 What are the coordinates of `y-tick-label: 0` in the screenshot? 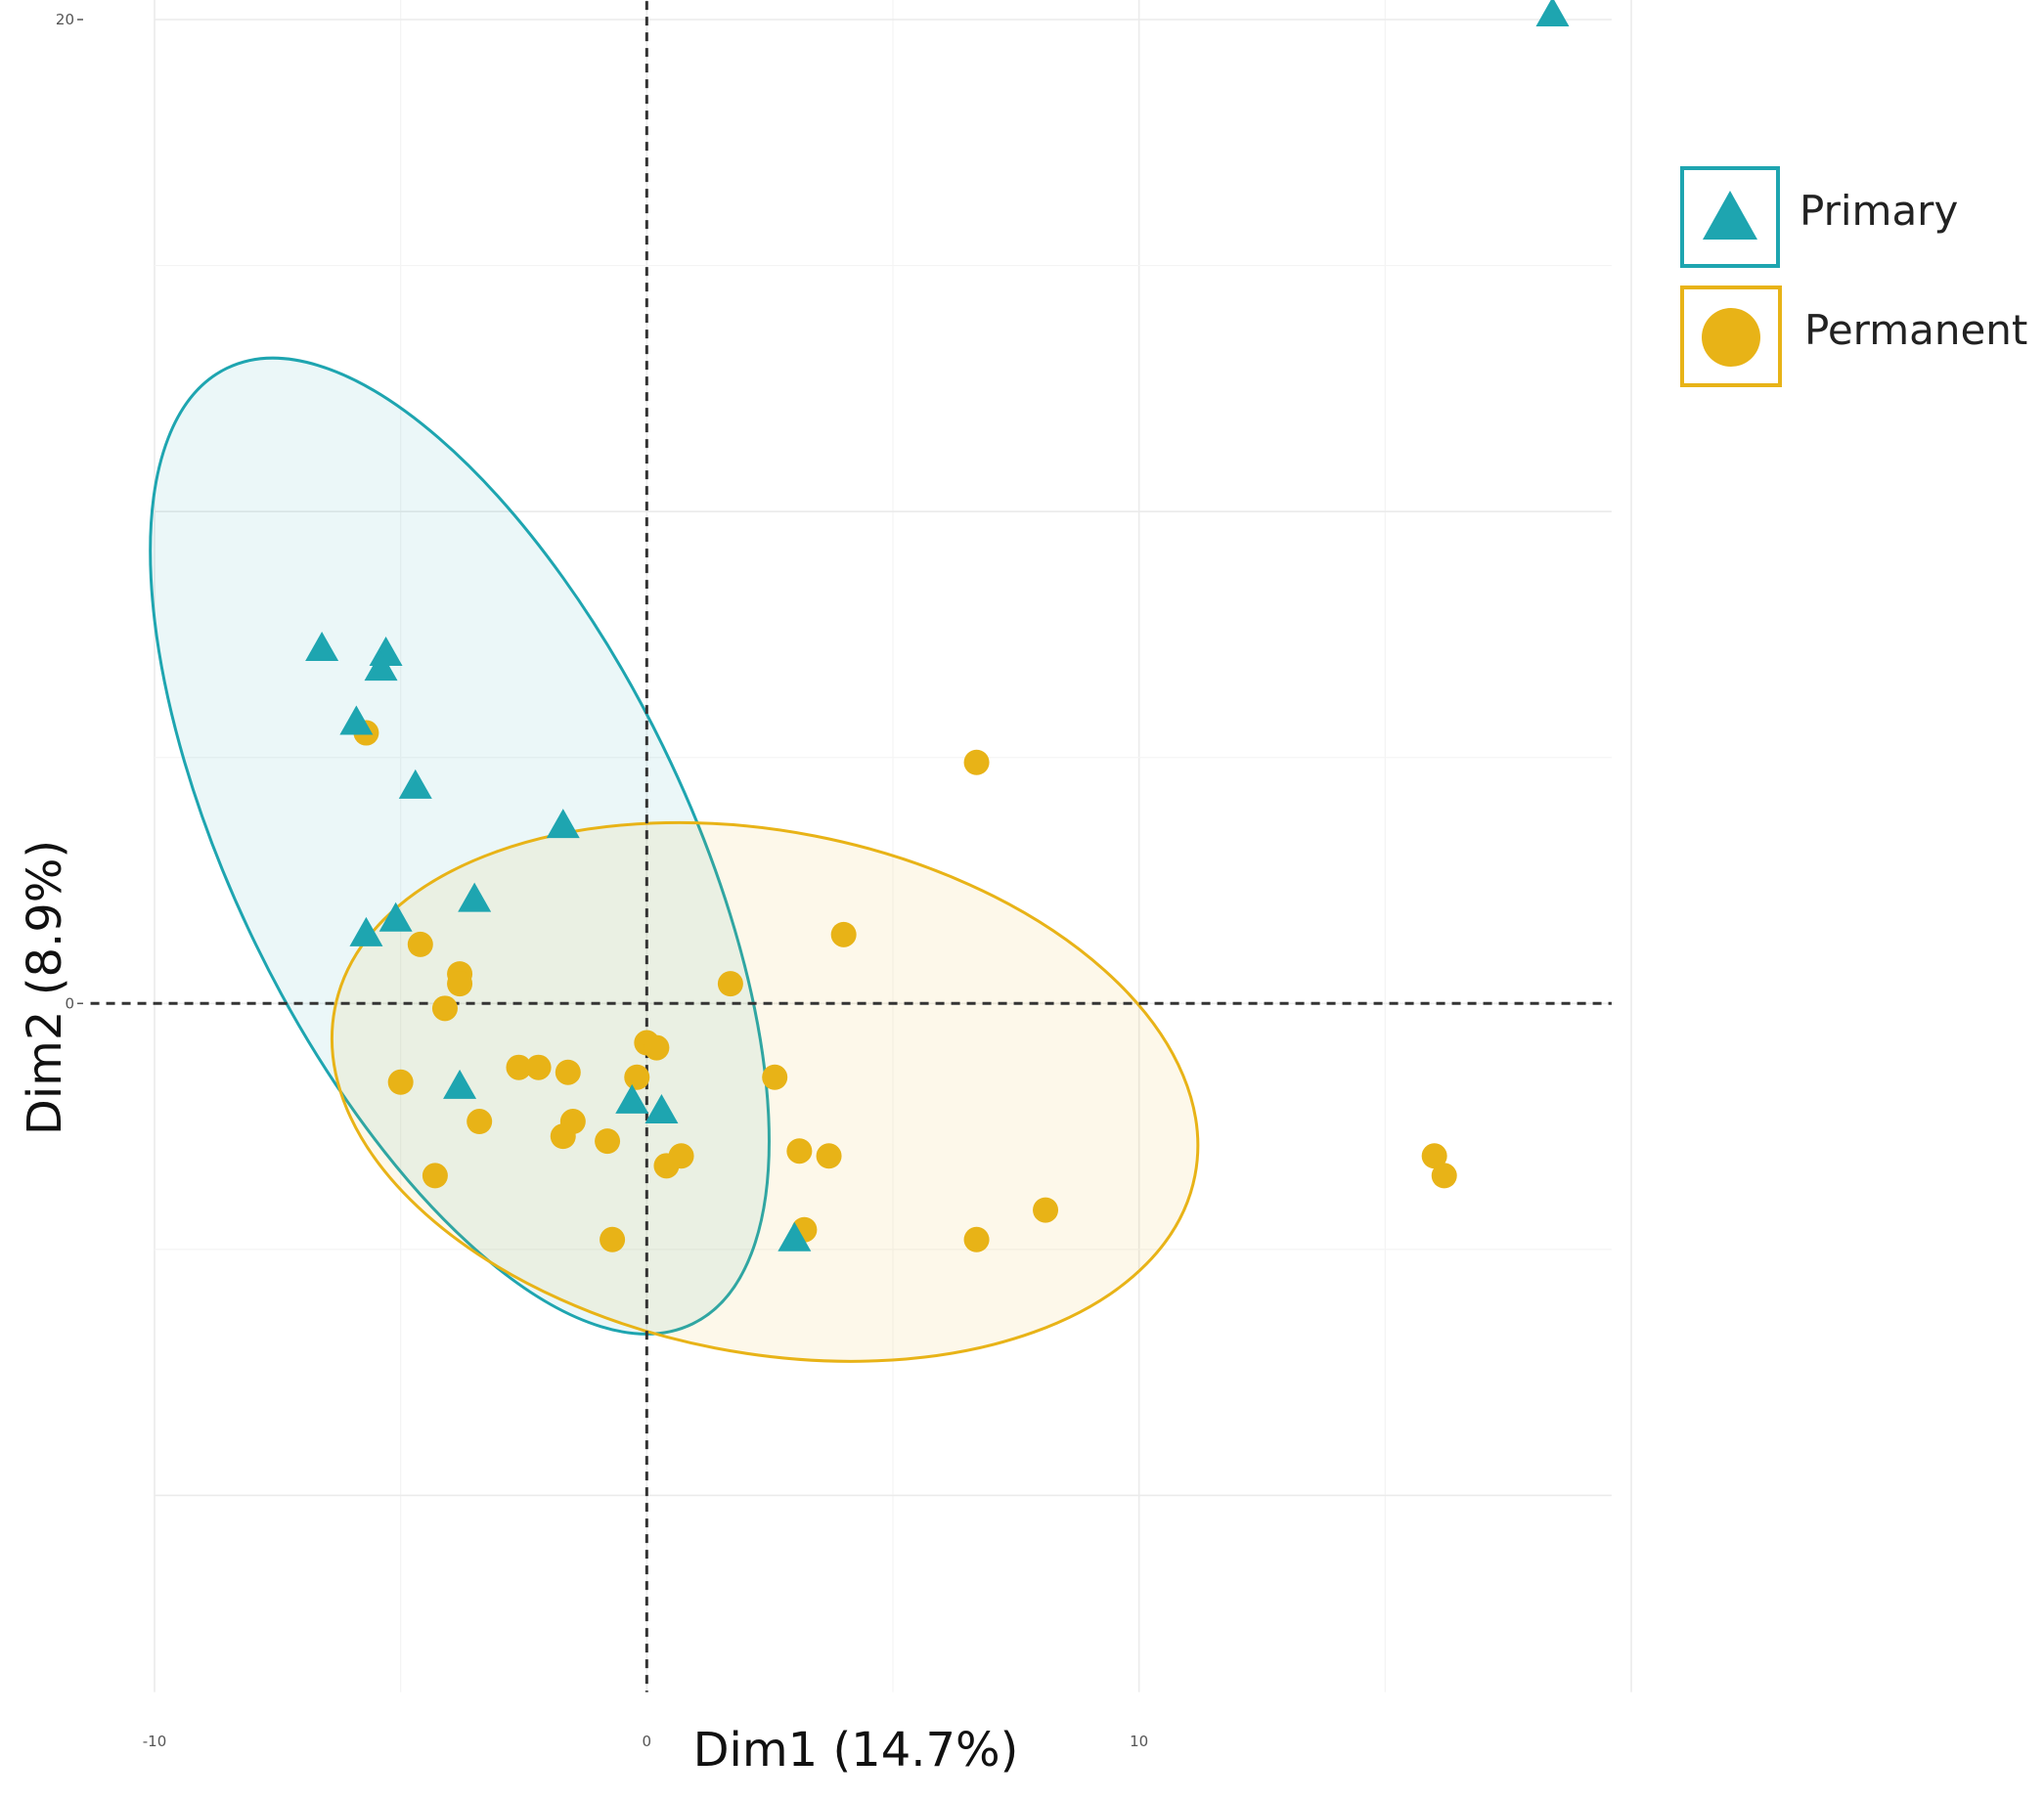 It's located at (69, 1003).